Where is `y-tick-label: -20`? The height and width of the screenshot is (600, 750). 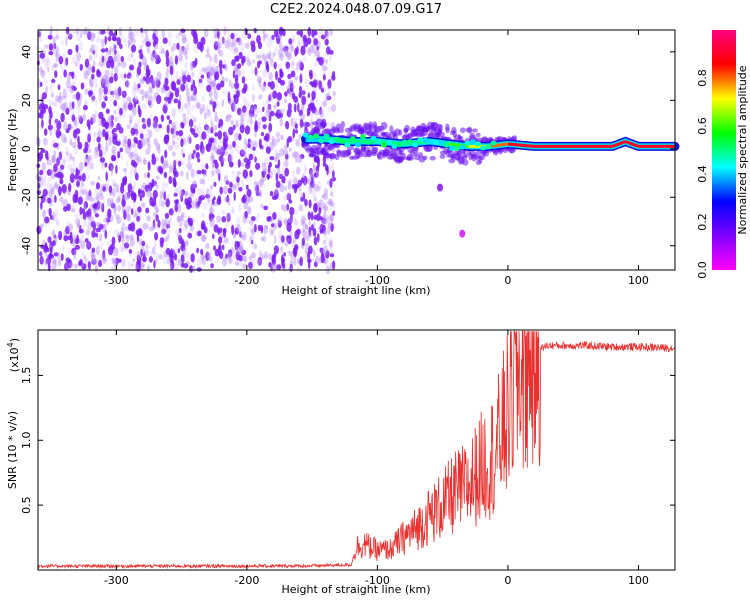 y-tick-label: -20 is located at coordinates (26, 197).